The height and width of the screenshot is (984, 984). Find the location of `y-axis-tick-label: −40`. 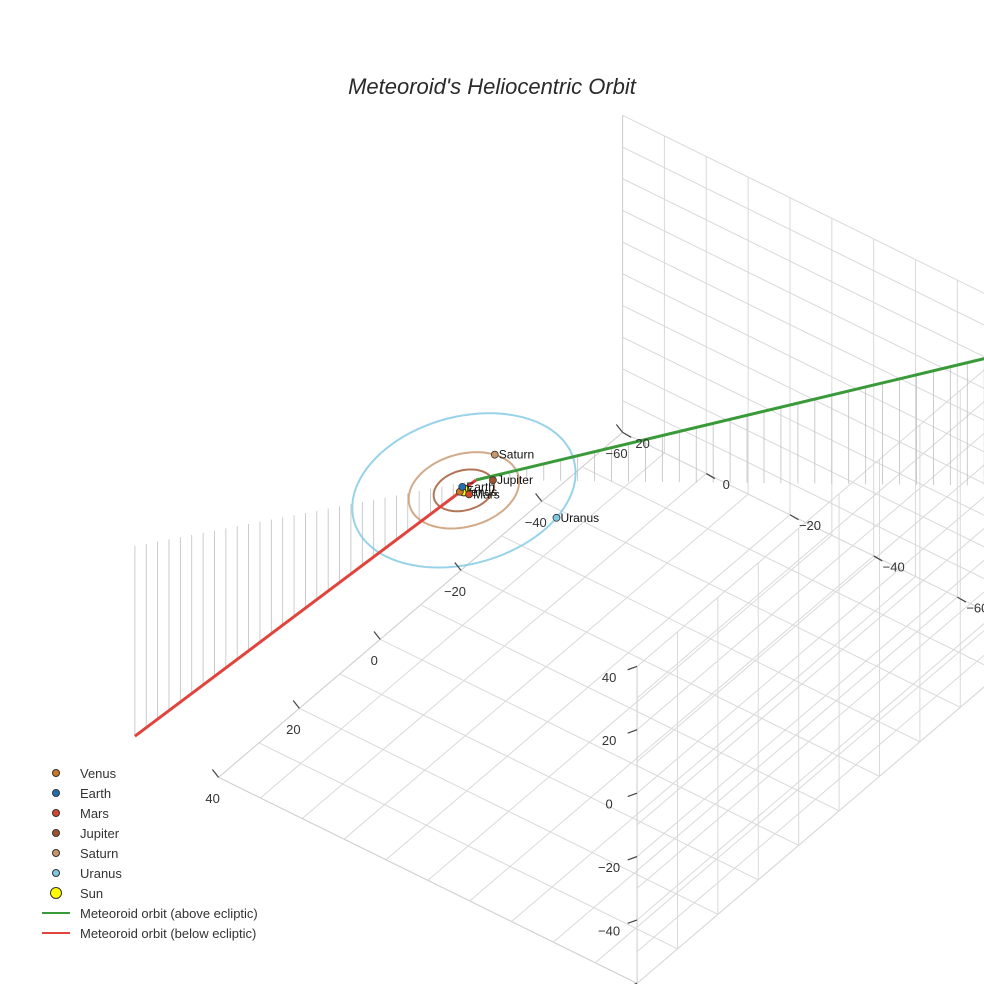

y-axis-tick-label: −40 is located at coordinates (894, 566).